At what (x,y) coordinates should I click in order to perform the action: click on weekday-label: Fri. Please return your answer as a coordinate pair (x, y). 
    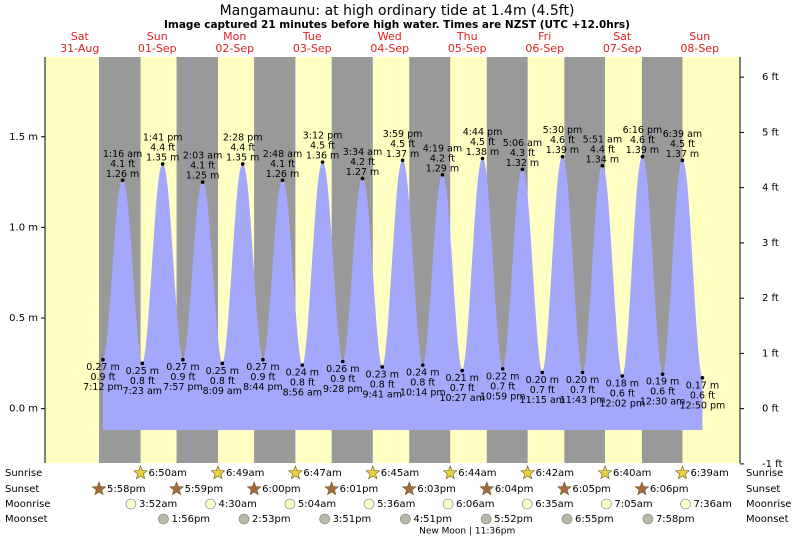
    Looking at the image, I should click on (544, 36).